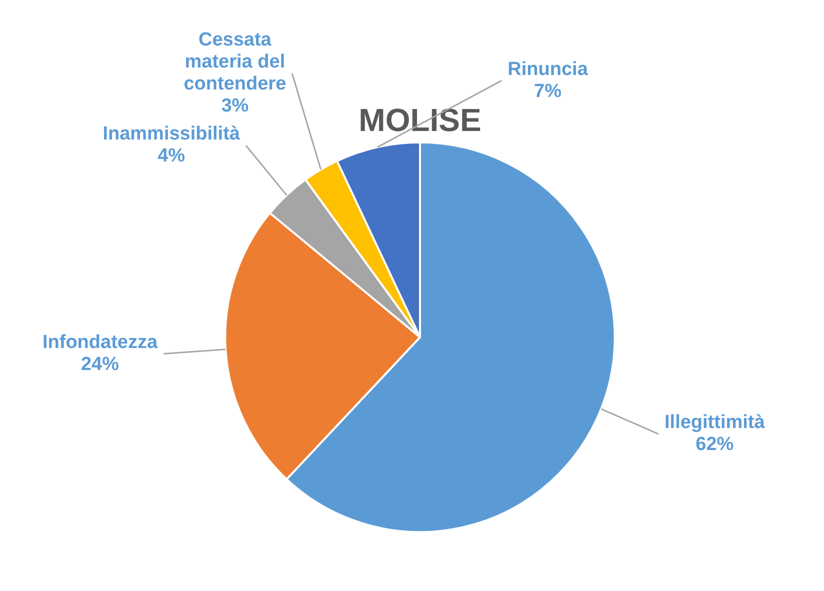  I want to click on data-label: 7%, so click(548, 91).